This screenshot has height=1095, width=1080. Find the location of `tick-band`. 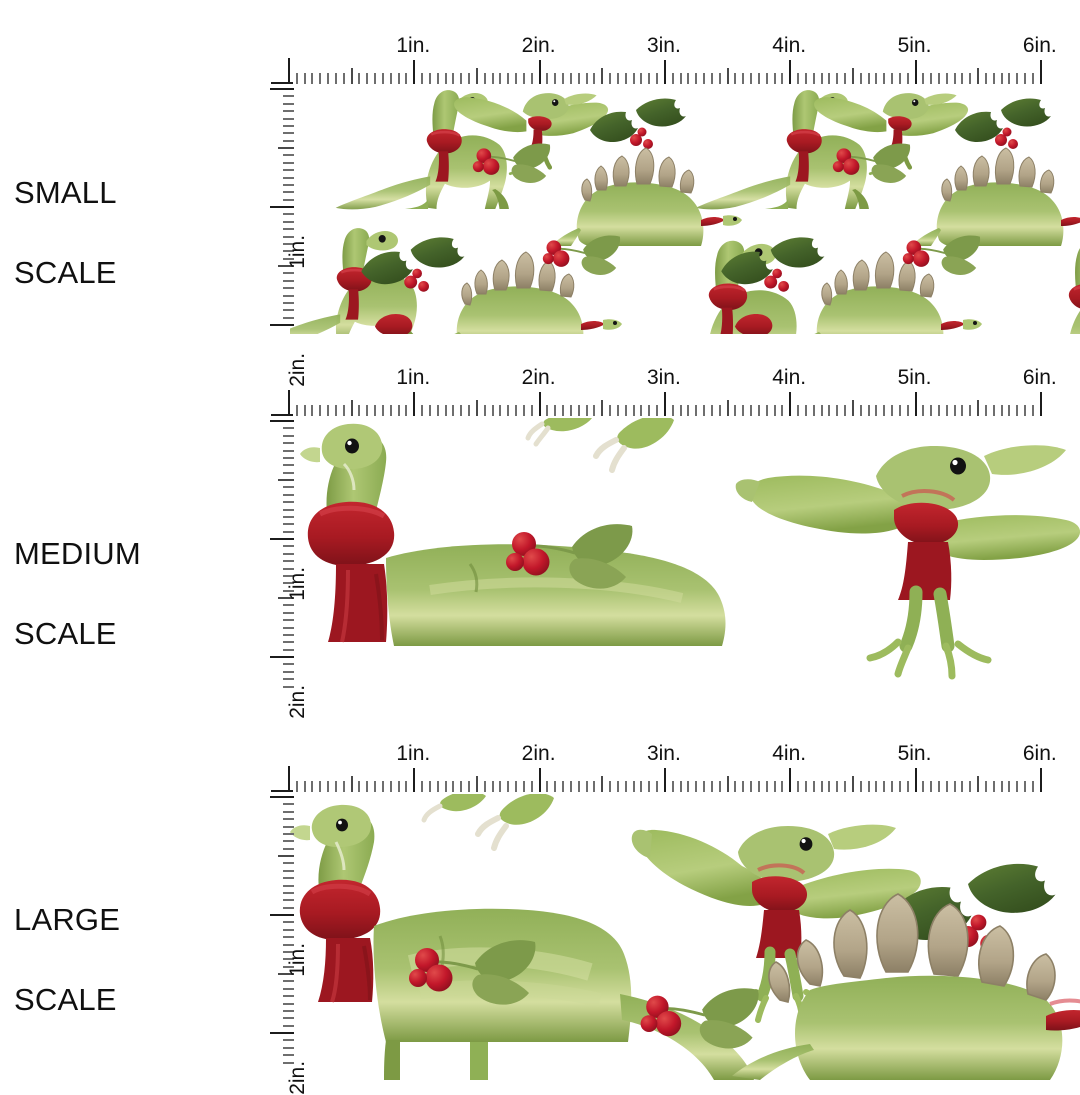

tick-band is located at coordinates (665, 780).